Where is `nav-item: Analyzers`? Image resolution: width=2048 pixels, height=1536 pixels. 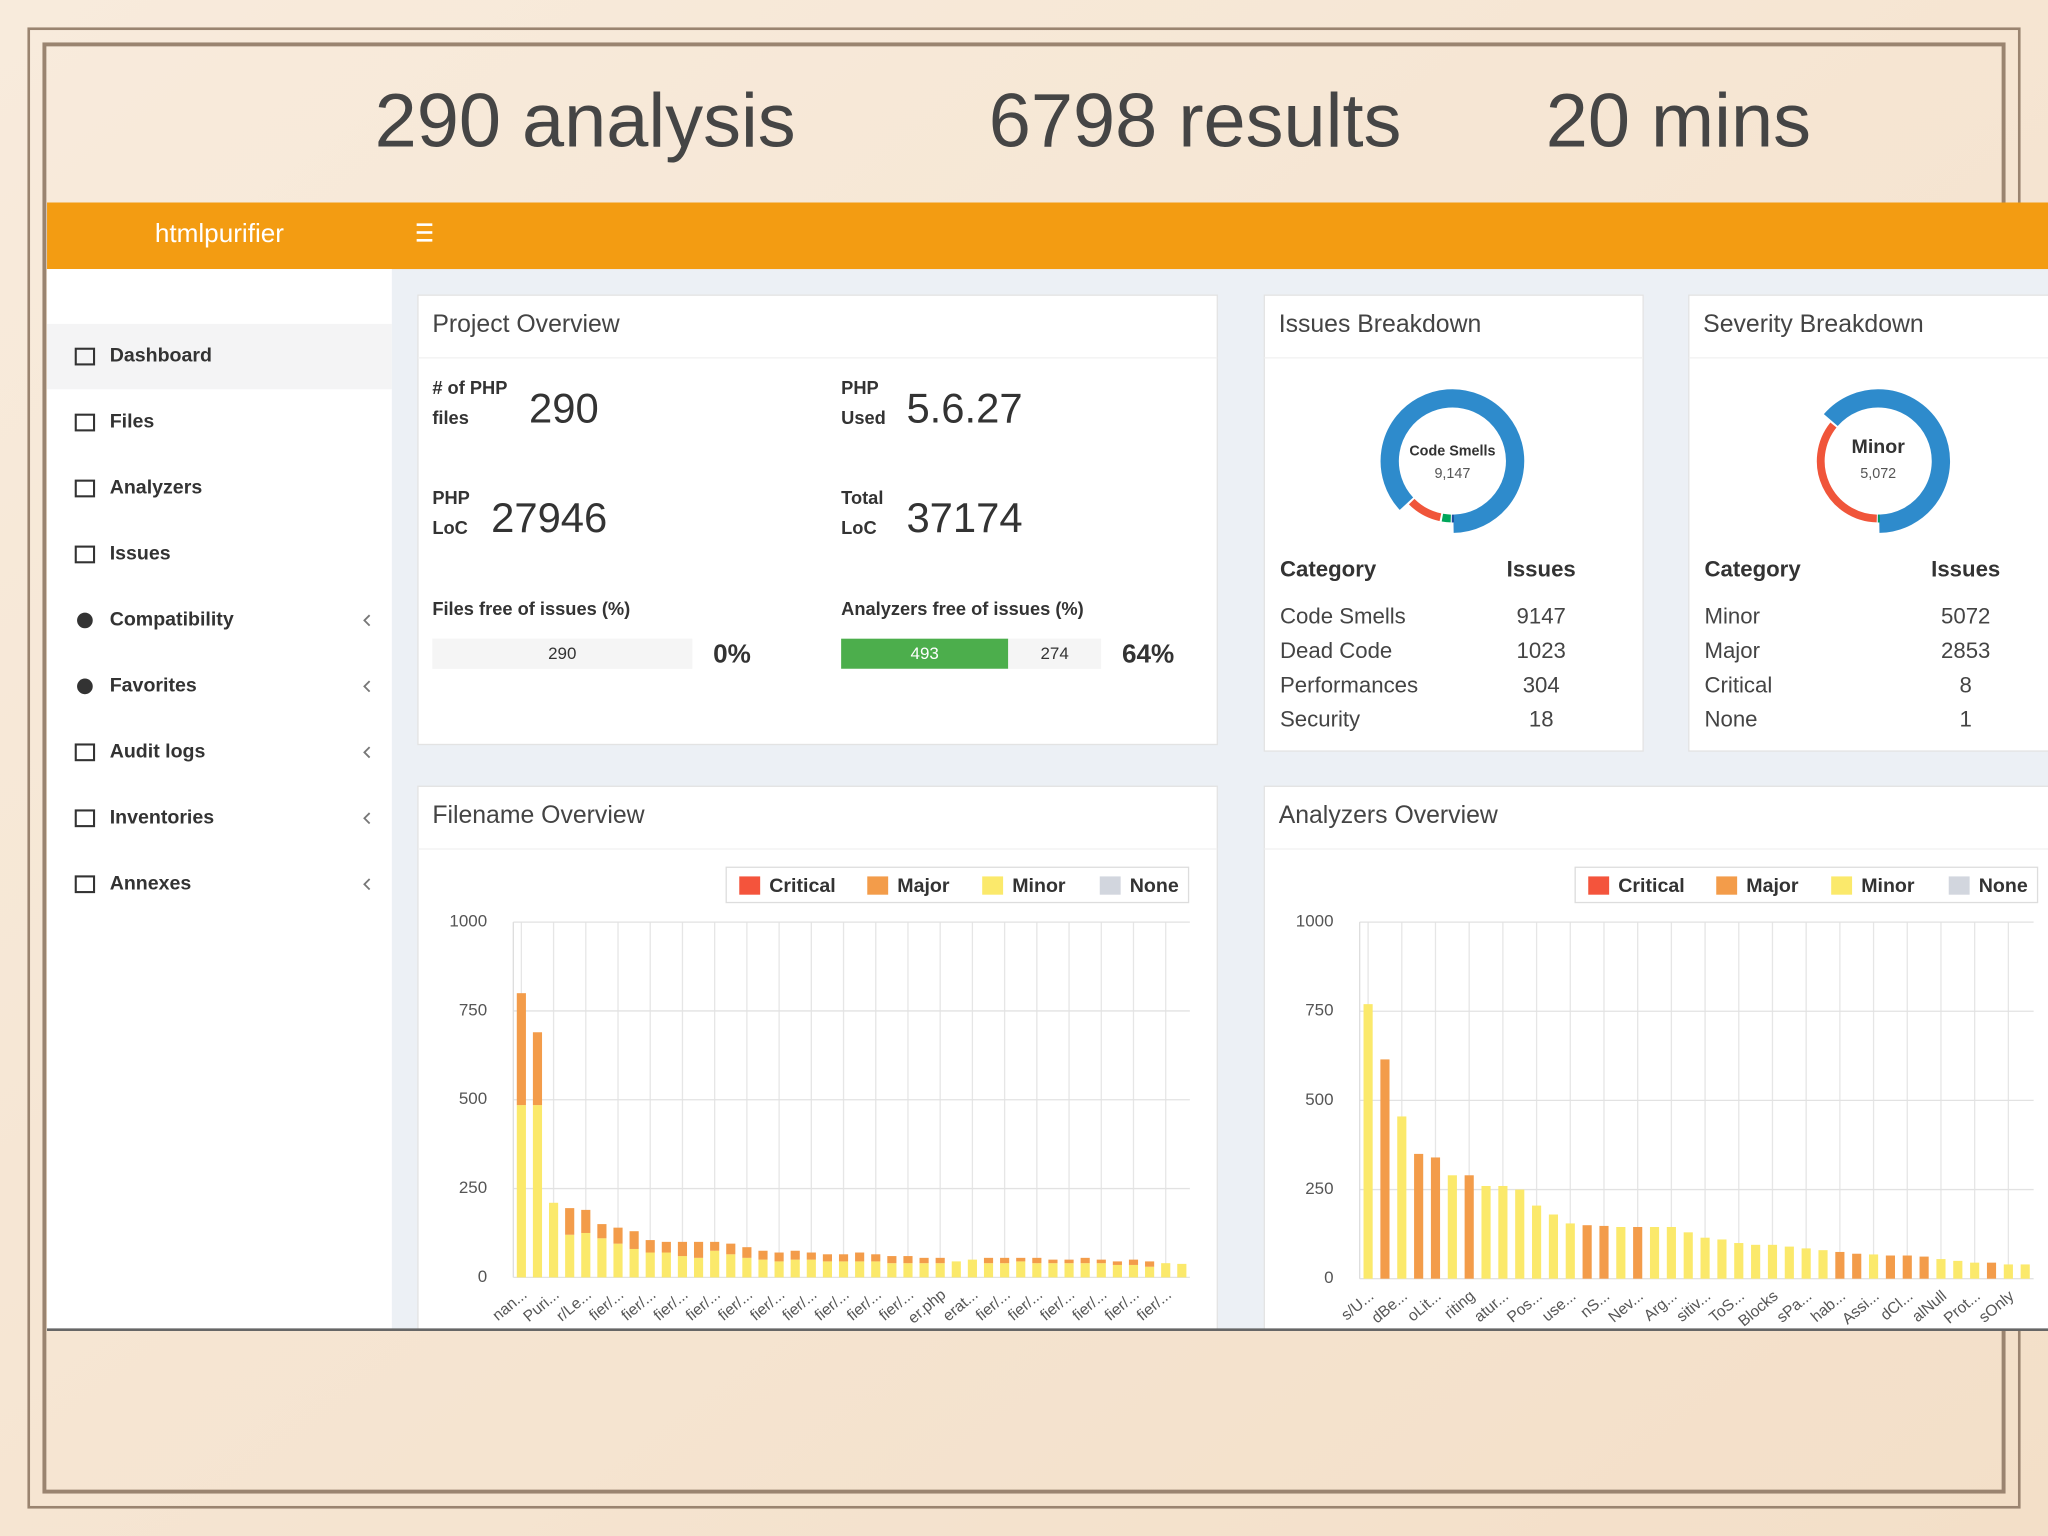
nav-item: Analyzers is located at coordinates (156, 488).